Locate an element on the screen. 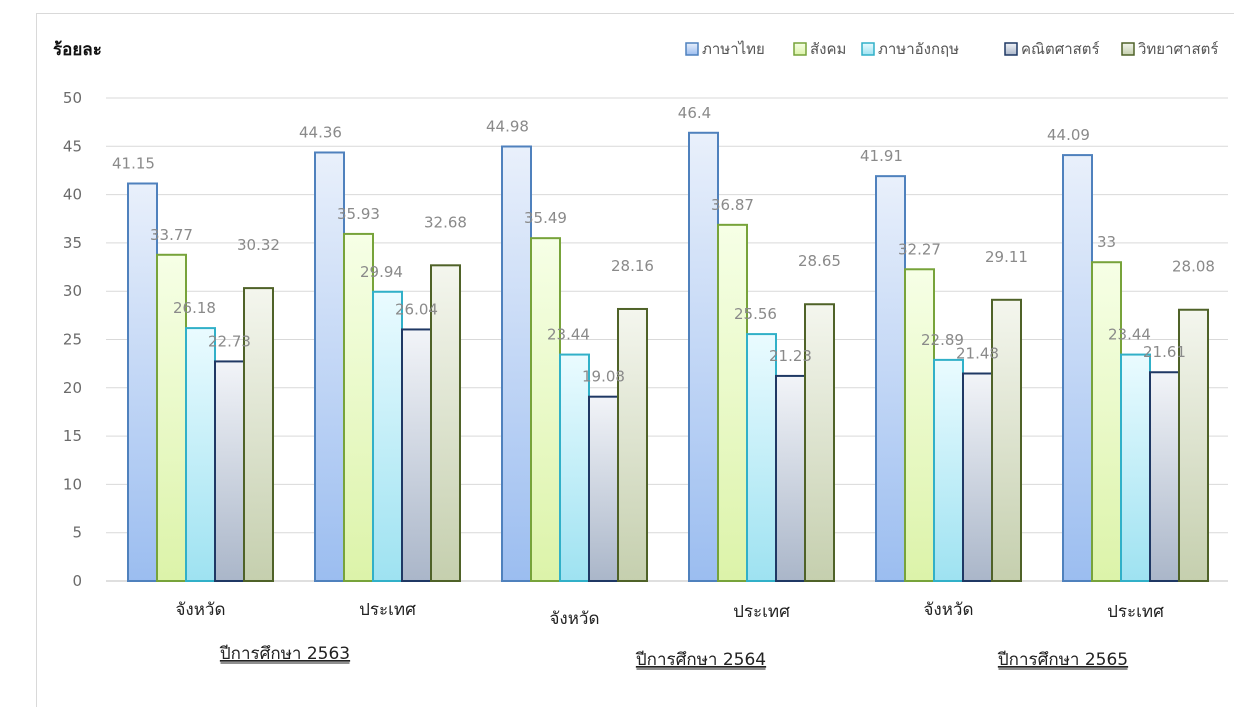  data-label: 29.94 is located at coordinates (381, 272).